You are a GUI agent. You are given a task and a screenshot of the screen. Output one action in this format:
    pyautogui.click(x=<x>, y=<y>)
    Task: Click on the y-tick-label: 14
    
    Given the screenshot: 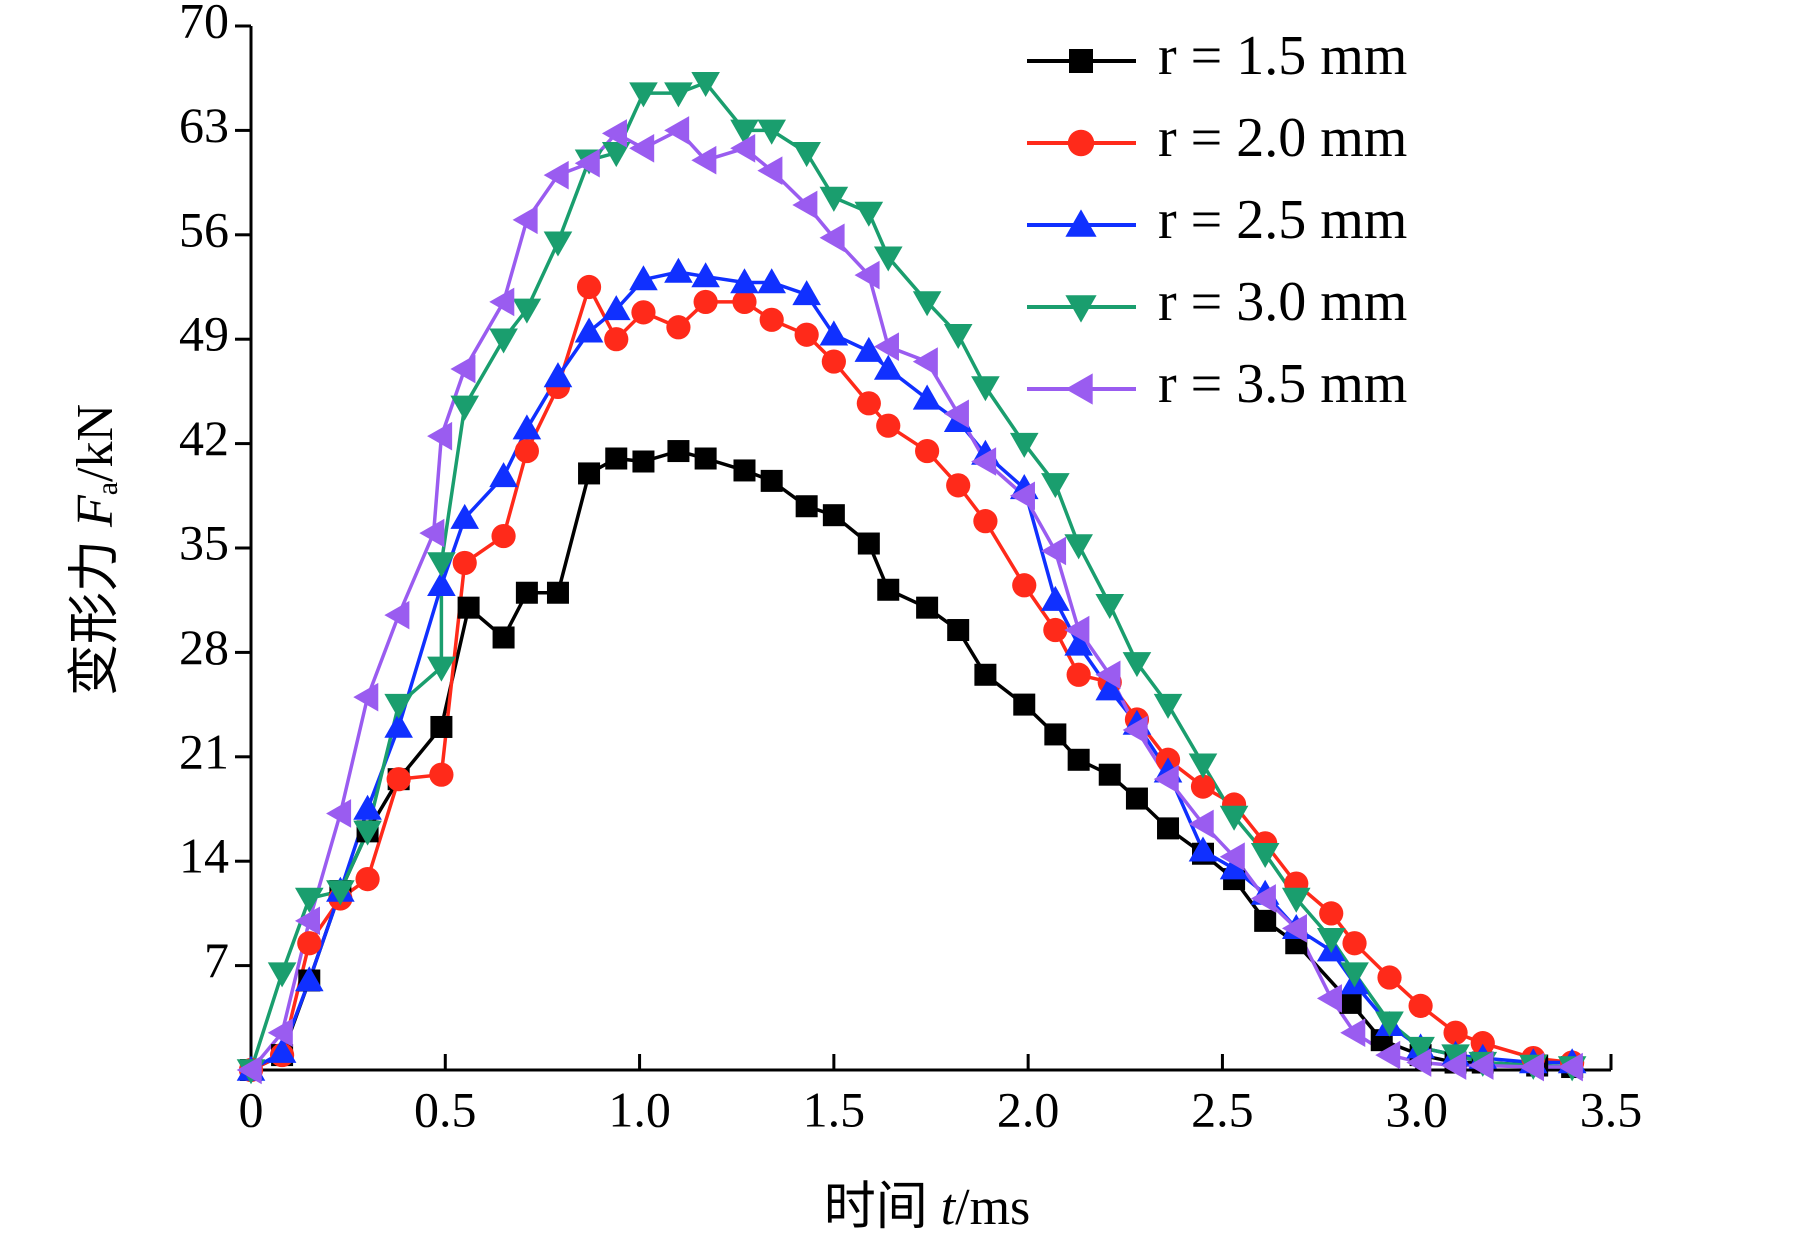 What is the action you would take?
    pyautogui.click(x=204, y=856)
    